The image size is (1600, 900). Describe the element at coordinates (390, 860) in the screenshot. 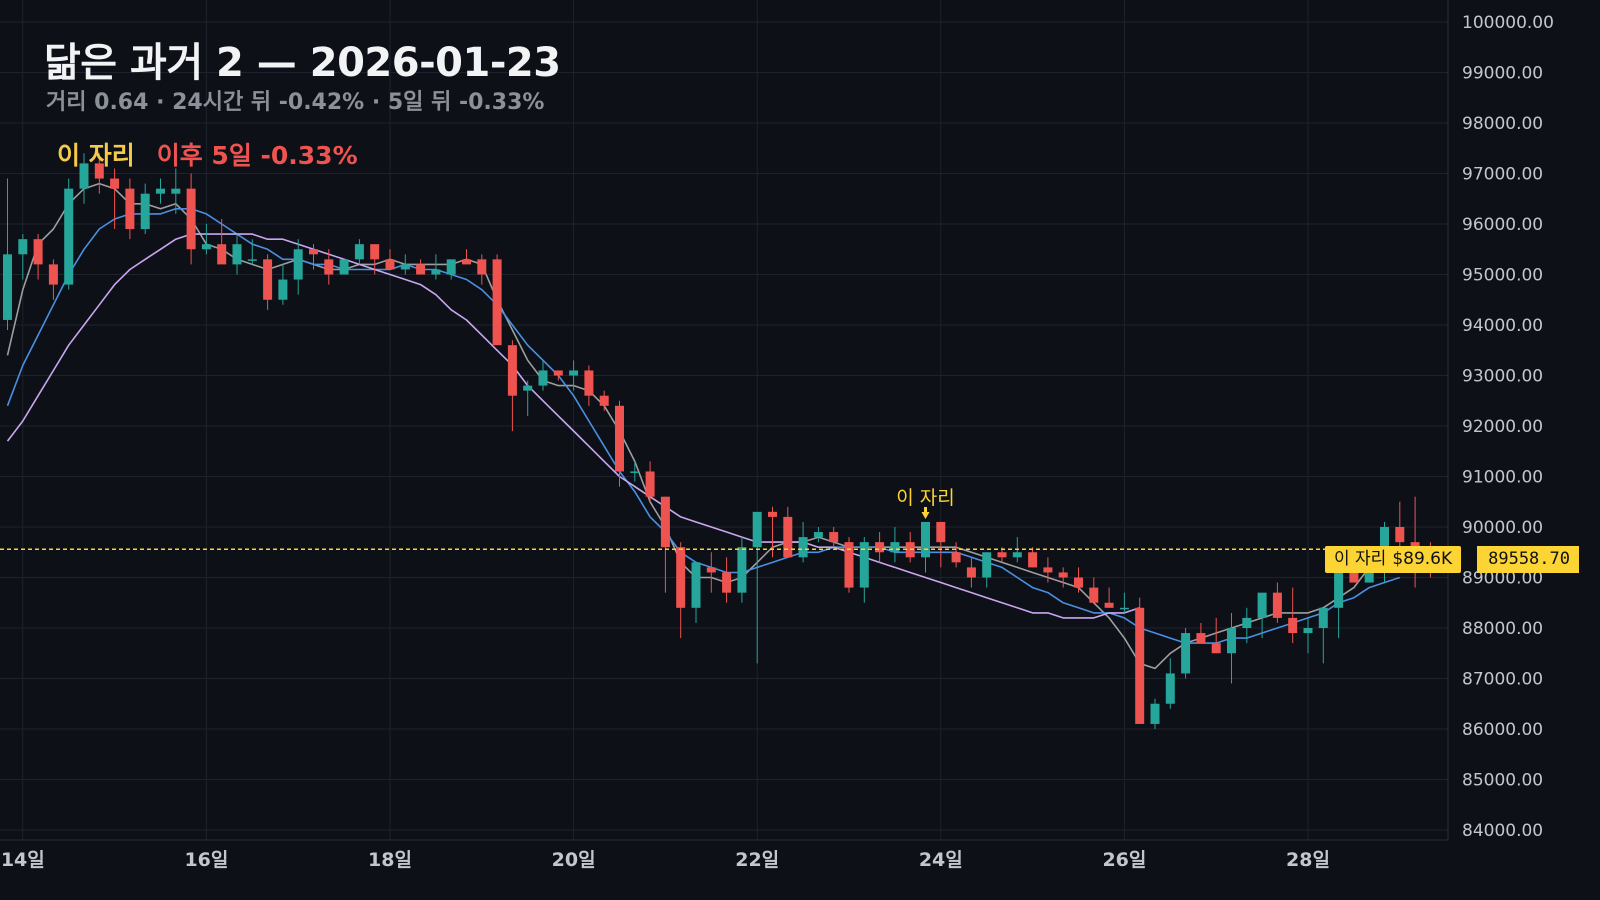

I see `x-tick-label: 18일` at that location.